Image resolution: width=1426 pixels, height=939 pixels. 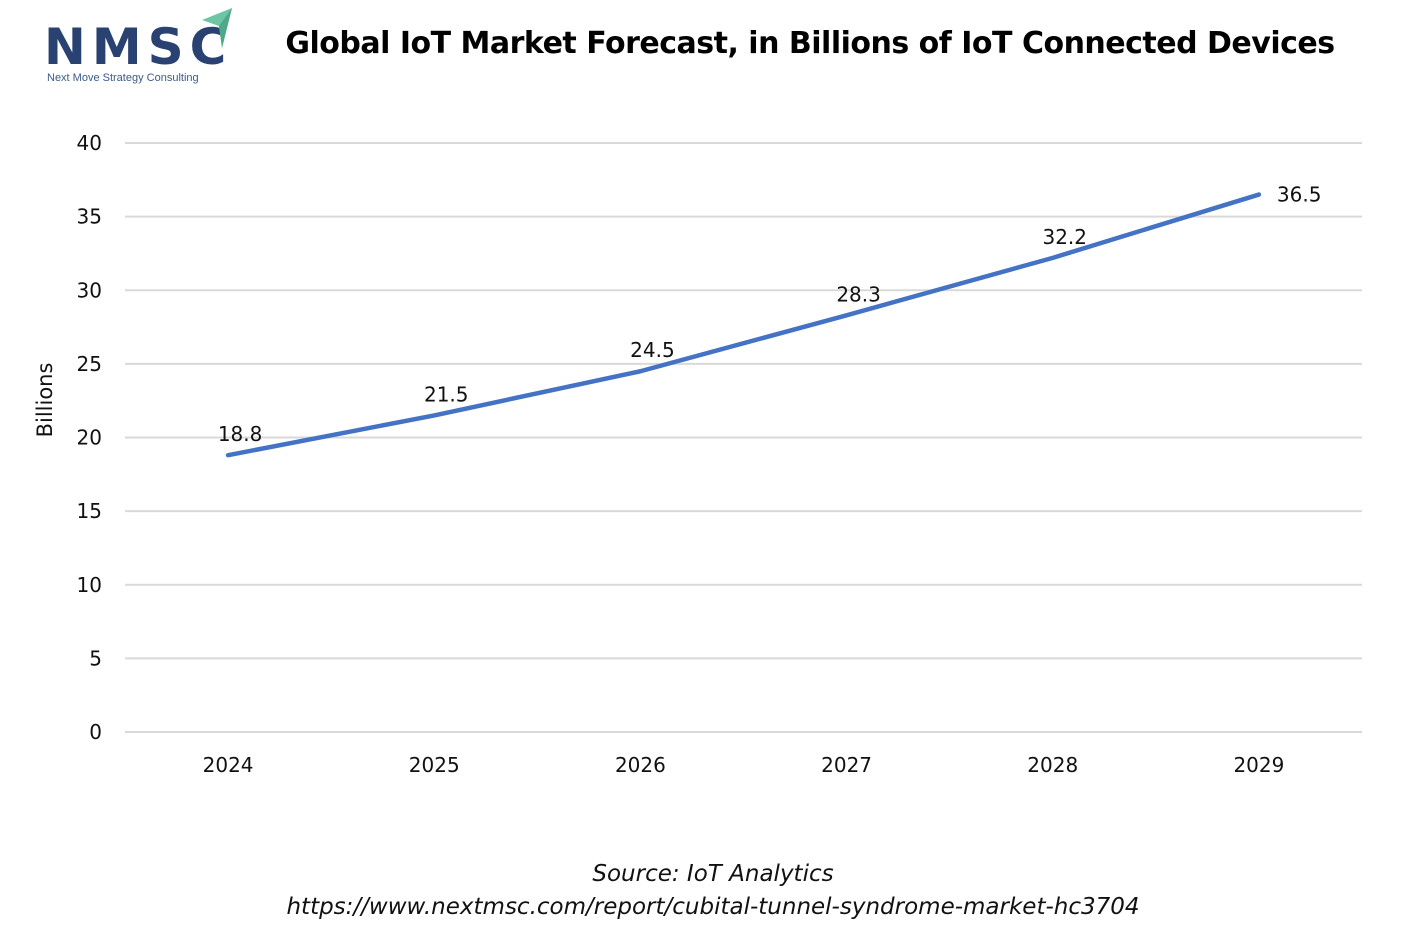 What do you see at coordinates (138, 47) in the screenshot?
I see `logo-wordmark: NMSC` at bounding box center [138, 47].